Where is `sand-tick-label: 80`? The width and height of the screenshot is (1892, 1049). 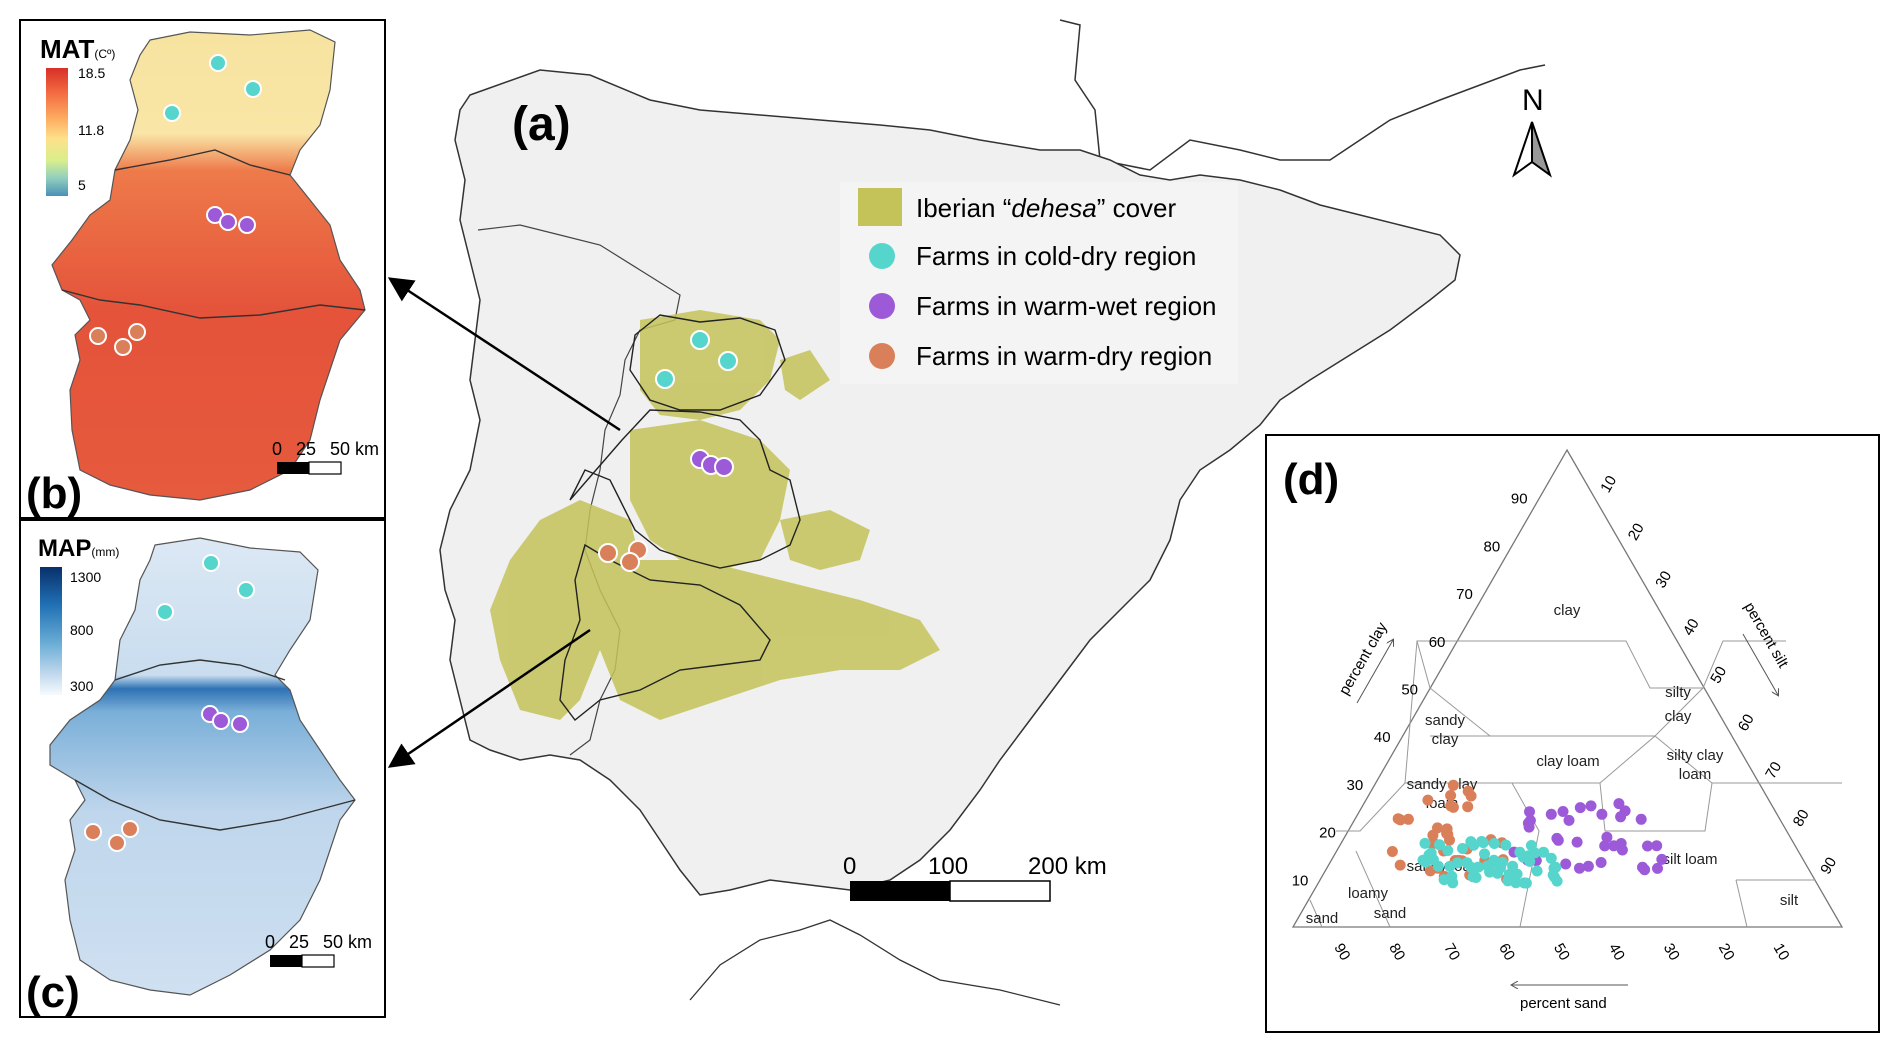
sand-tick-label: 80 is located at coordinates (1396, 952).